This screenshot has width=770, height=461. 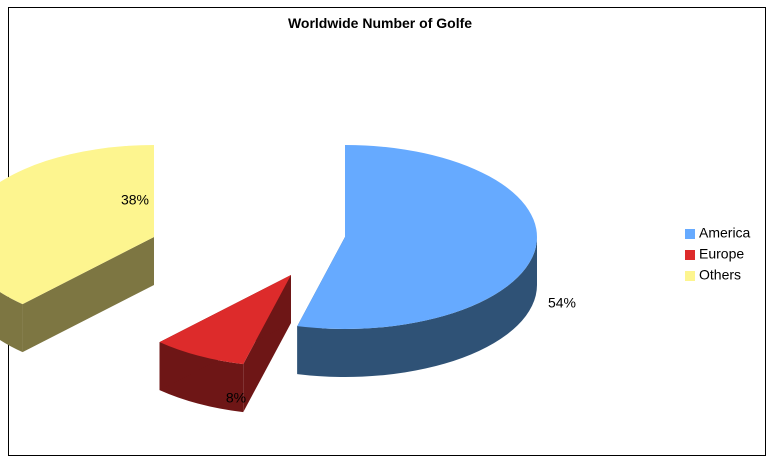 What do you see at coordinates (690, 276) in the screenshot?
I see `legend-swatch-others` at bounding box center [690, 276].